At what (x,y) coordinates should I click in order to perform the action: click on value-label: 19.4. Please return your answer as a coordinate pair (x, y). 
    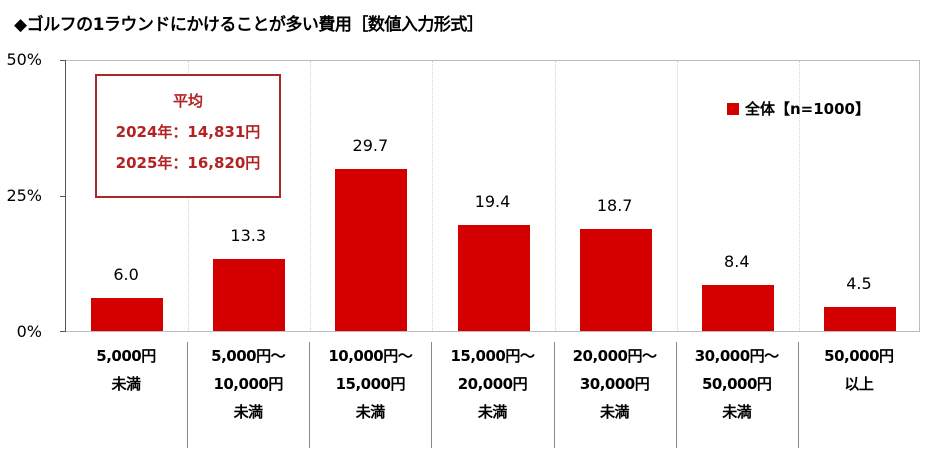
    Looking at the image, I should click on (492, 202).